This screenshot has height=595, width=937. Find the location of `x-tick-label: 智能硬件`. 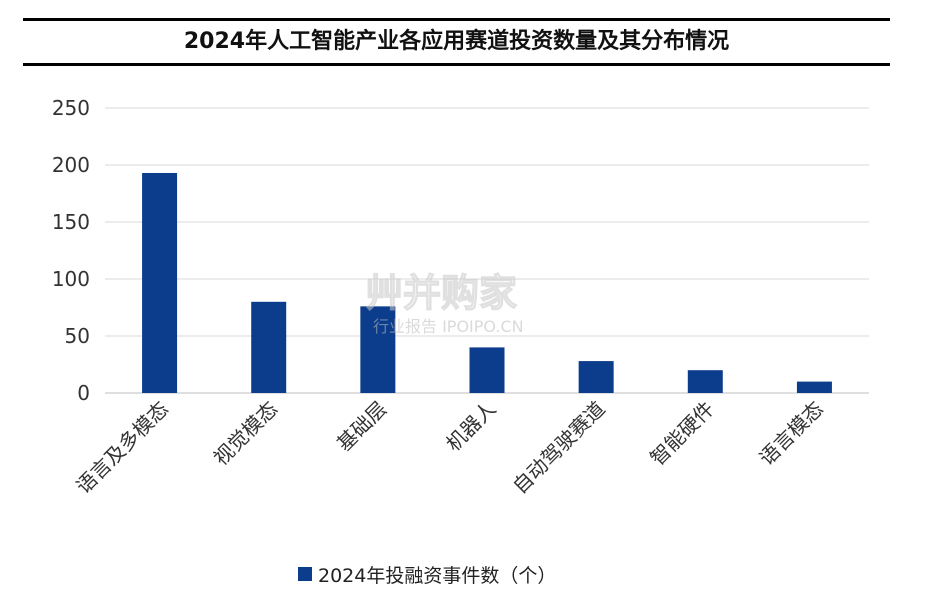

x-tick-label: 智能硬件 is located at coordinates (682, 434).